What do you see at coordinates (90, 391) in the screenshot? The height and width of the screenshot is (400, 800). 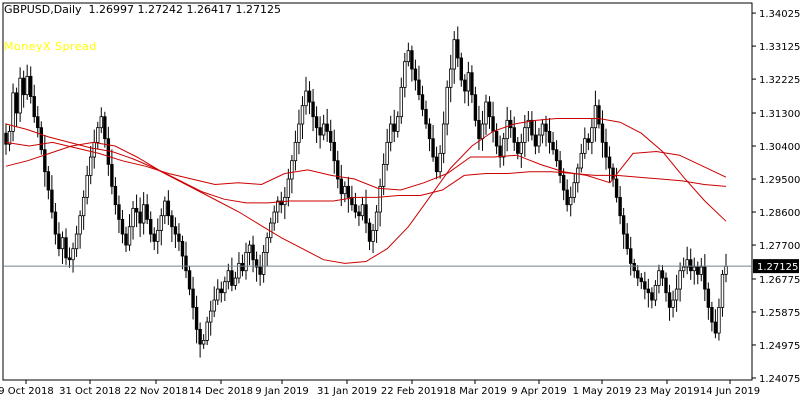 I see `x-tick-label: 31 Oct 2018` at bounding box center [90, 391].